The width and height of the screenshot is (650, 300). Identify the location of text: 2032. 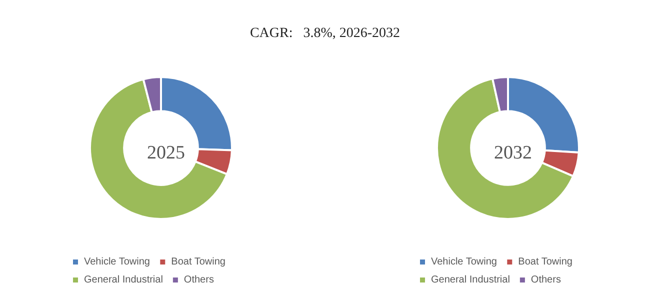
(513, 153).